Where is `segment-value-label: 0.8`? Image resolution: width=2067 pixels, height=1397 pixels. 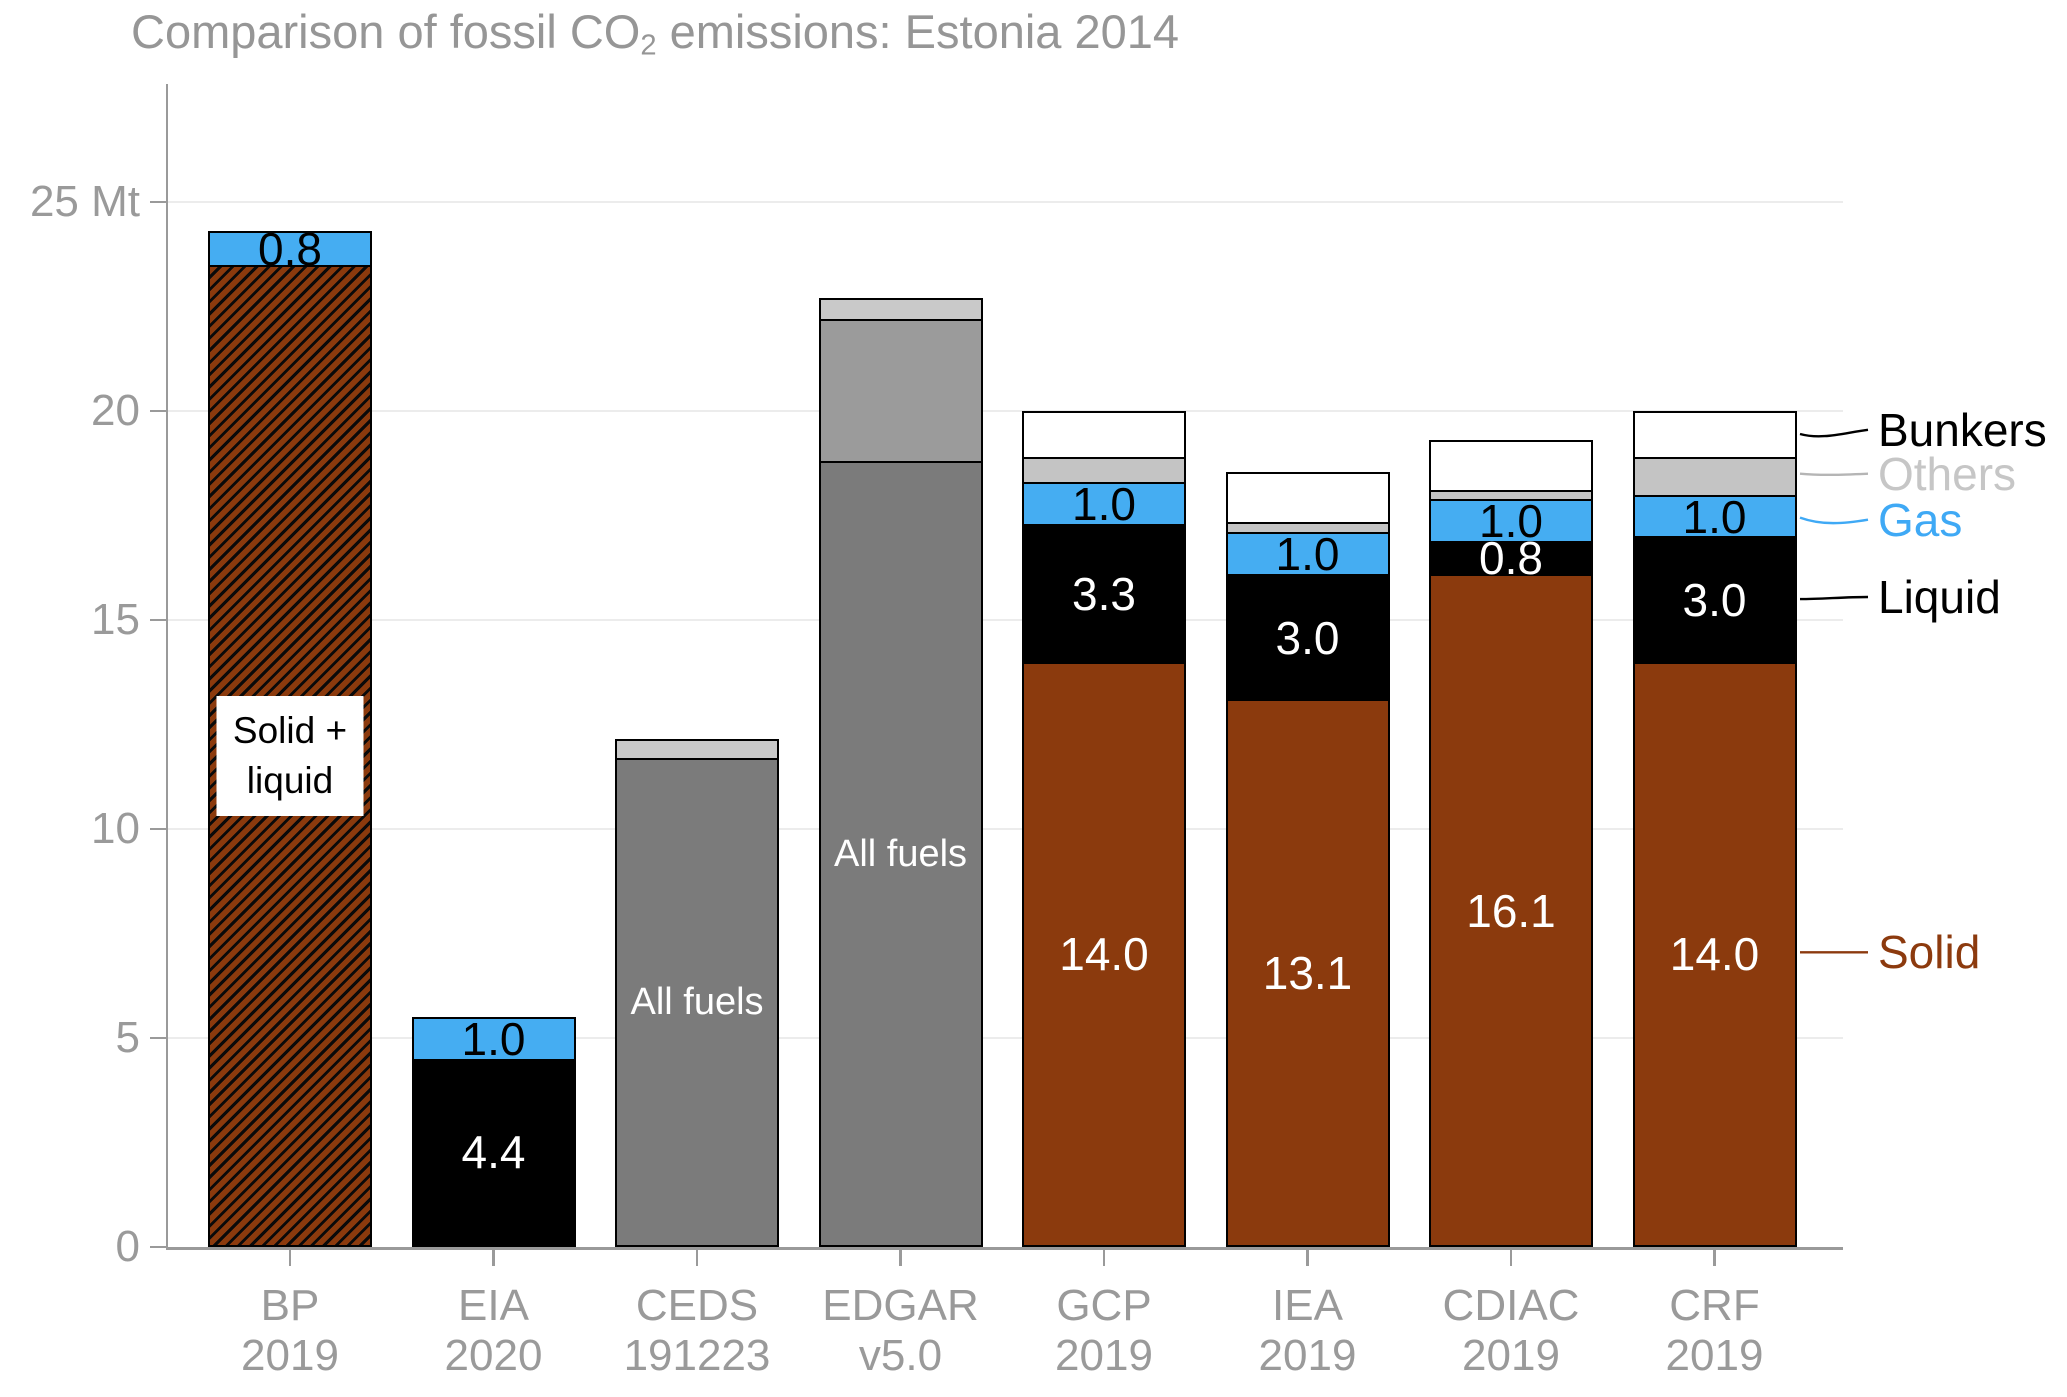 segment-value-label: 0.8 is located at coordinates (290, 248).